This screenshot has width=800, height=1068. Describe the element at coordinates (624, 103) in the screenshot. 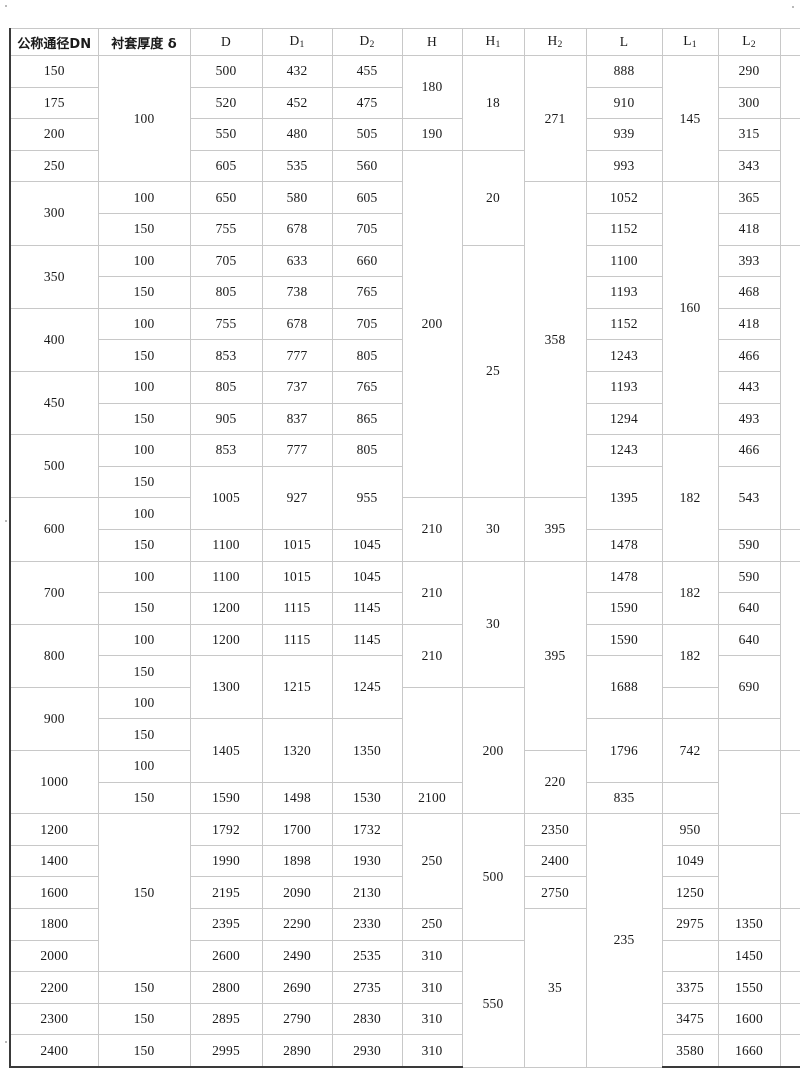

I see `cell-l: 910` at that location.